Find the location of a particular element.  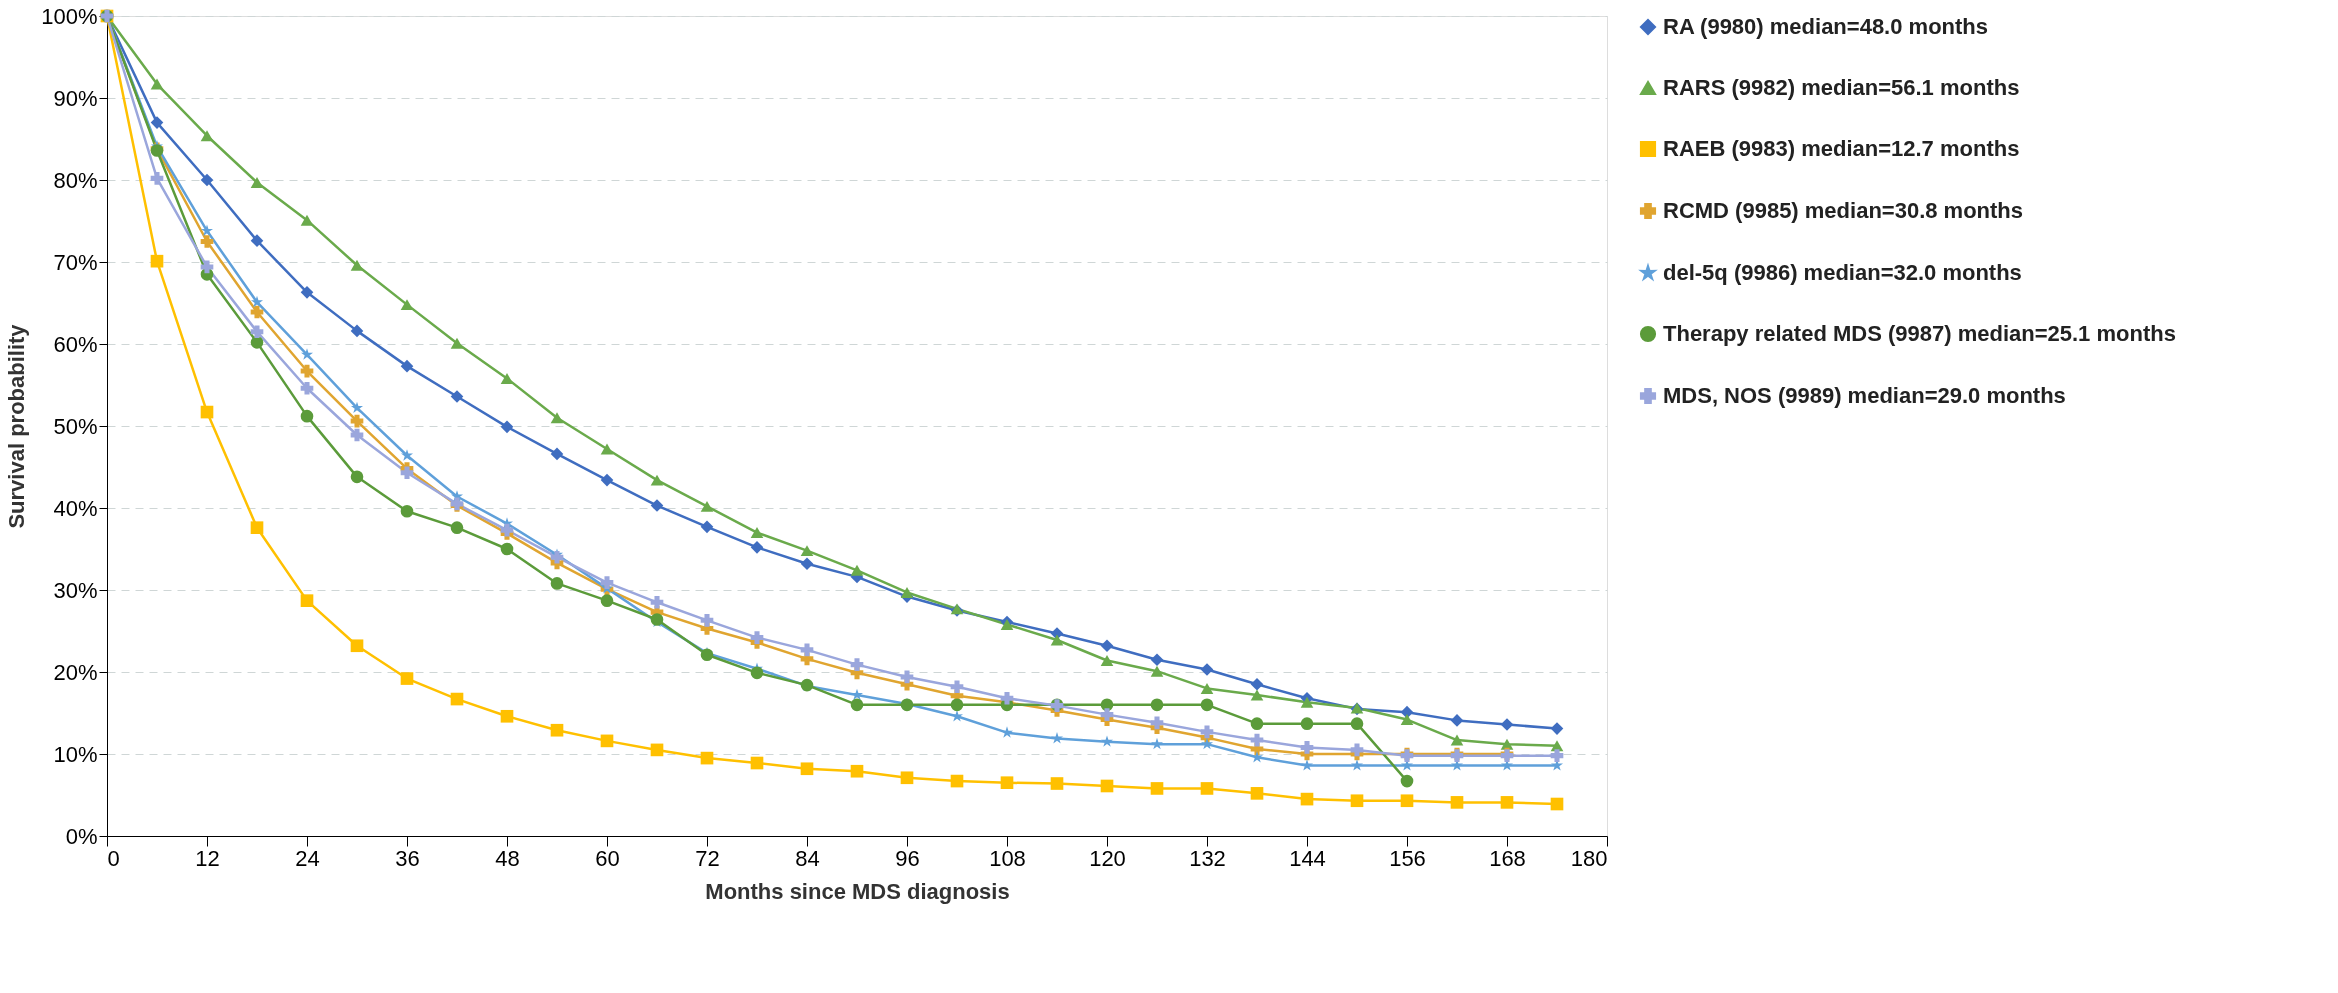

y-tick-label: 10% is located at coordinates (75, 754).